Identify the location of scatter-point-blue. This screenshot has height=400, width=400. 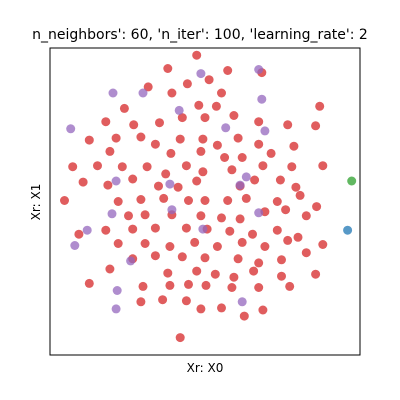
(348, 230).